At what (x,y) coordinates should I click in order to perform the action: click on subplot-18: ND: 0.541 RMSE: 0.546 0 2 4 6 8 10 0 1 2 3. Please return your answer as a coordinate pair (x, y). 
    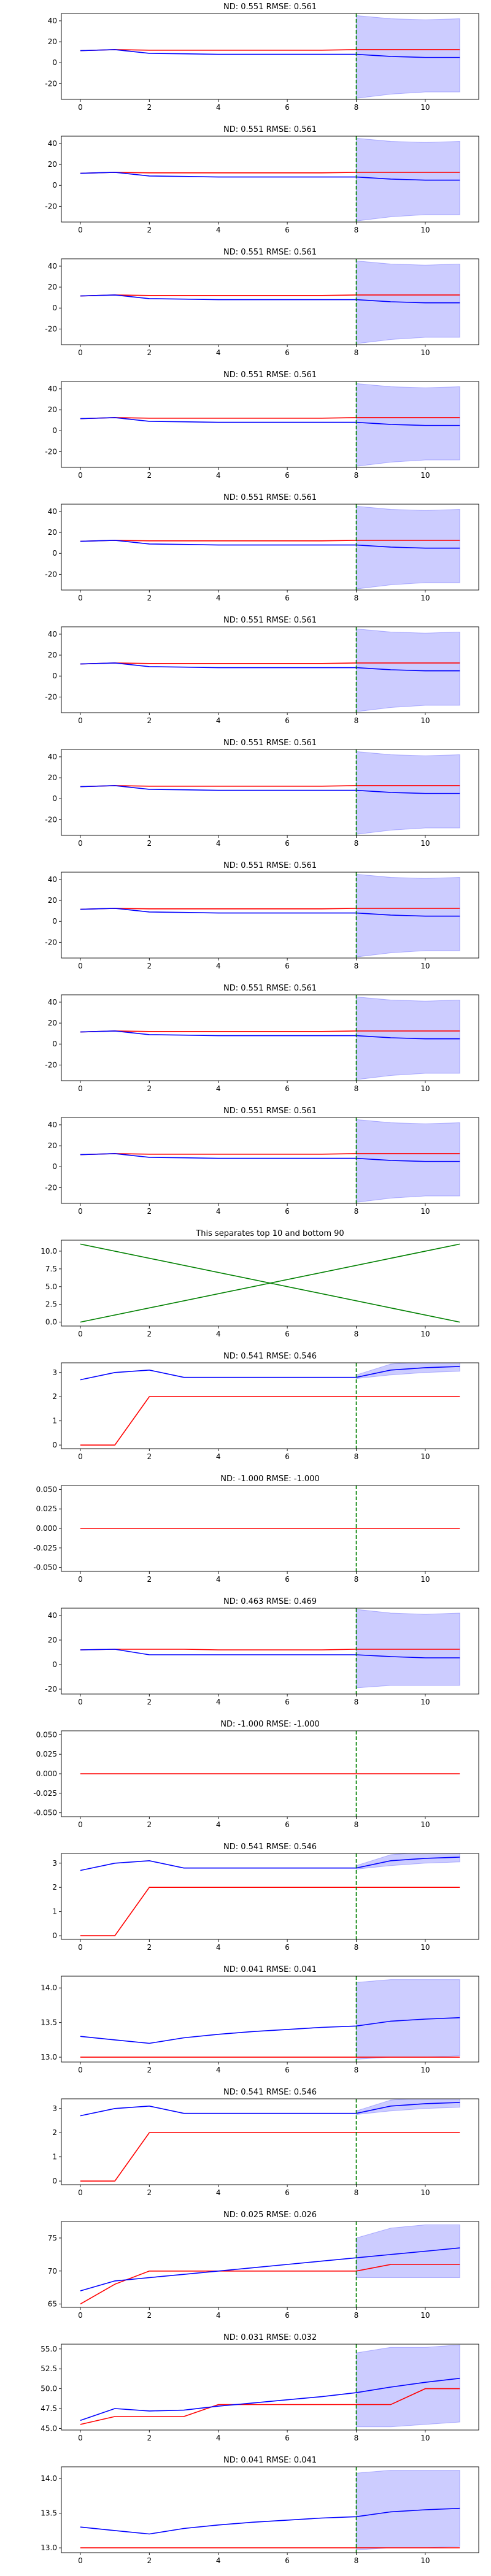
    Looking at the image, I should click on (266, 2142).